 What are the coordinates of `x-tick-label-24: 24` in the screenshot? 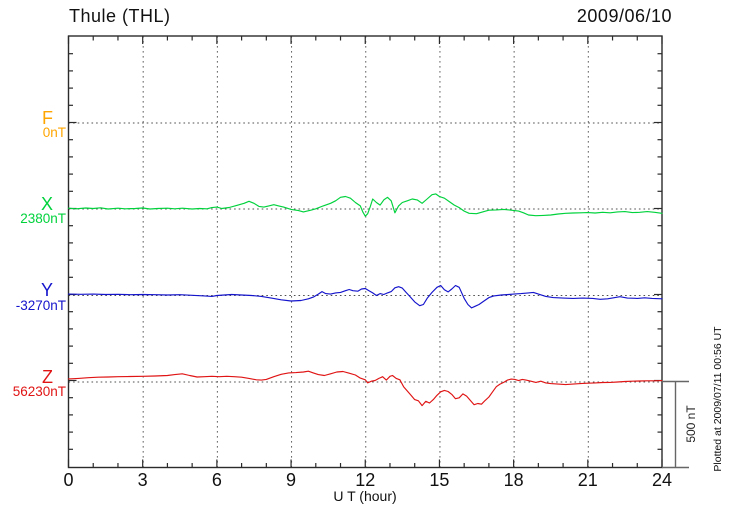 It's located at (662, 480).